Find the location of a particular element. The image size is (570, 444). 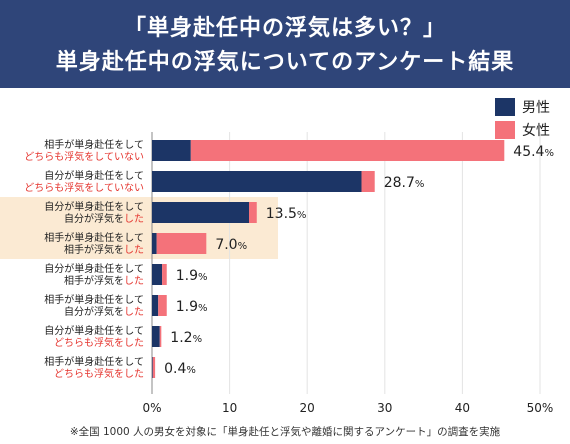

x-tick-label: 50% is located at coordinates (540, 408).